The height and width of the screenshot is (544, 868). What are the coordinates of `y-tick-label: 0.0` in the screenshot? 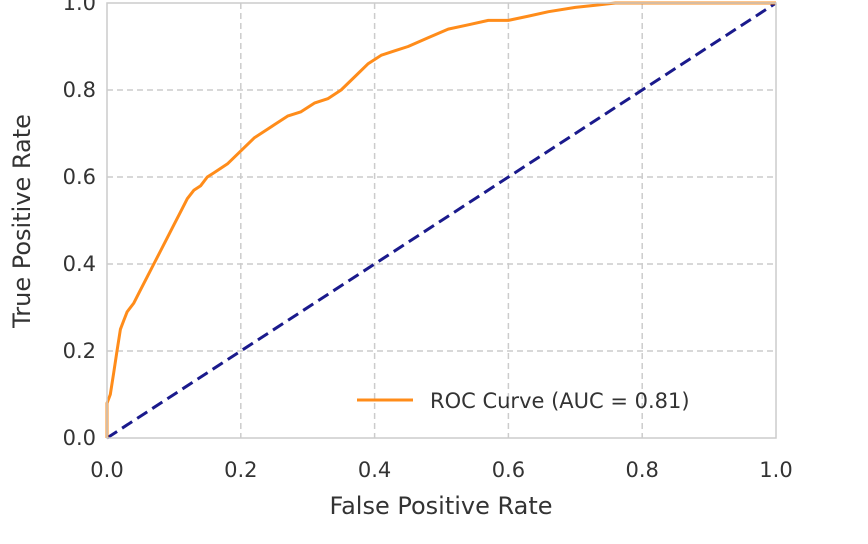 It's located at (79, 438).